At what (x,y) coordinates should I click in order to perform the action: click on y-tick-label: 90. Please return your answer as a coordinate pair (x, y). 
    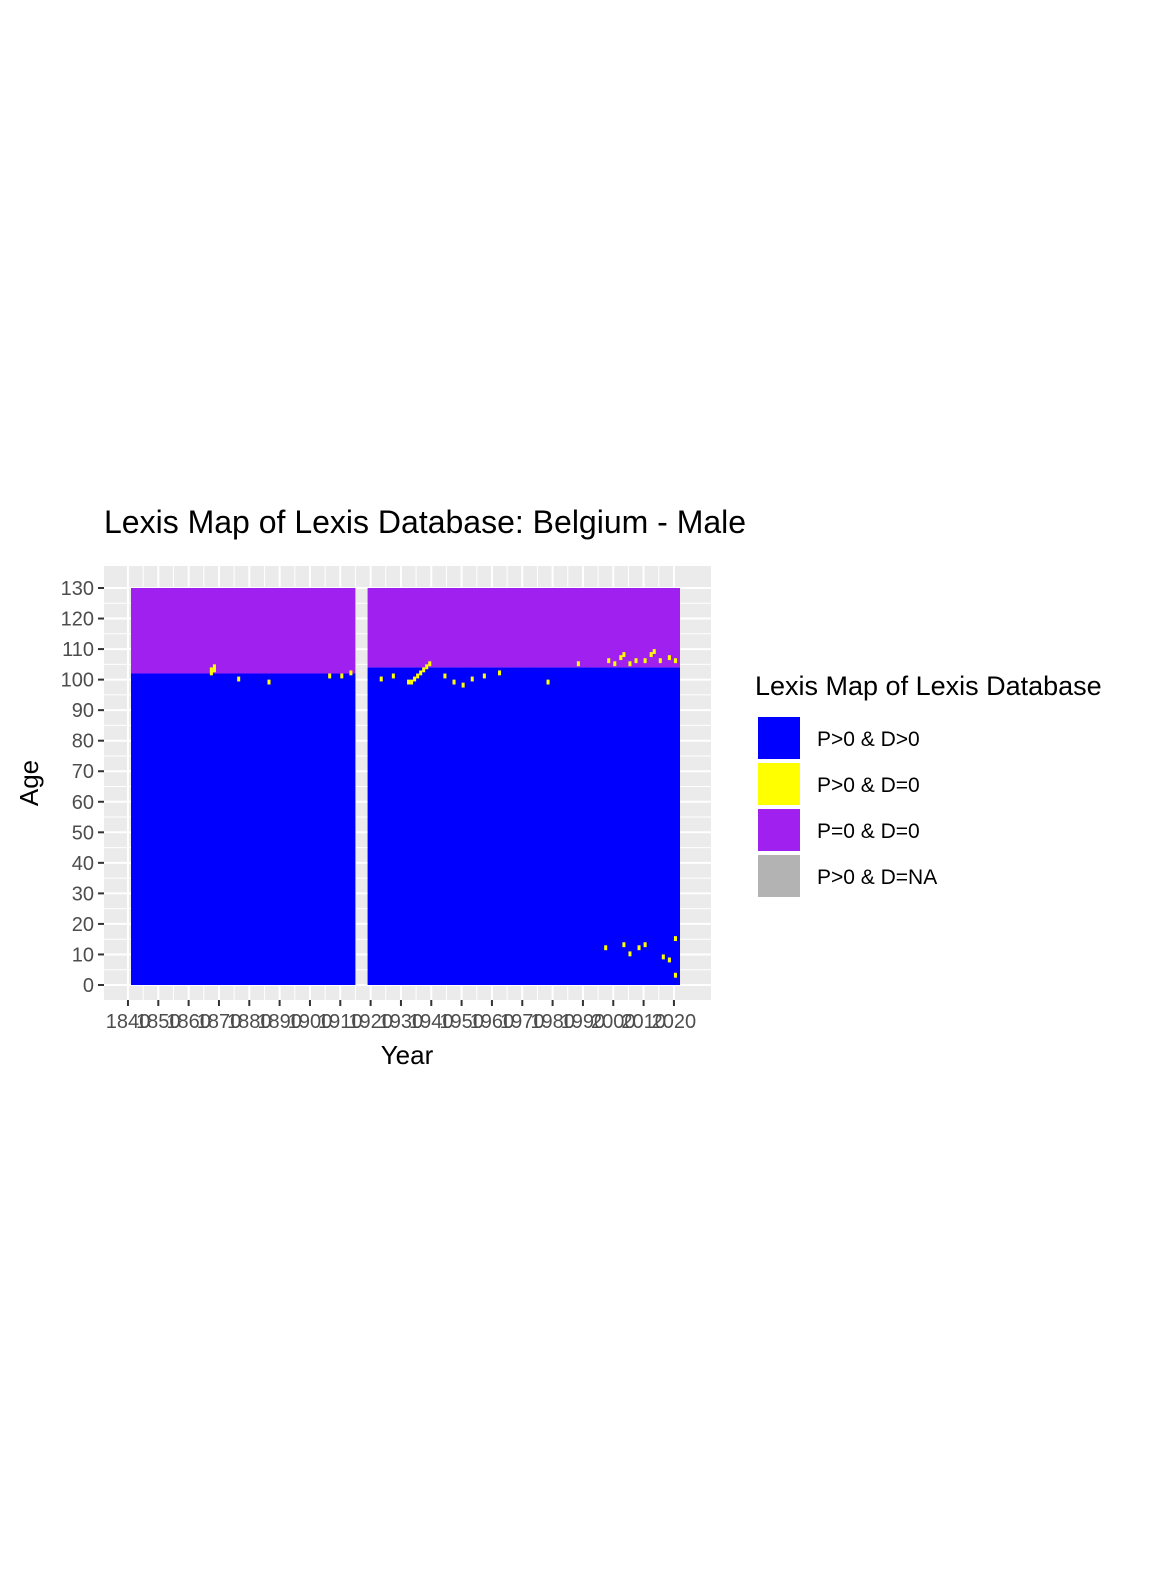
    Looking at the image, I should click on (83, 711).